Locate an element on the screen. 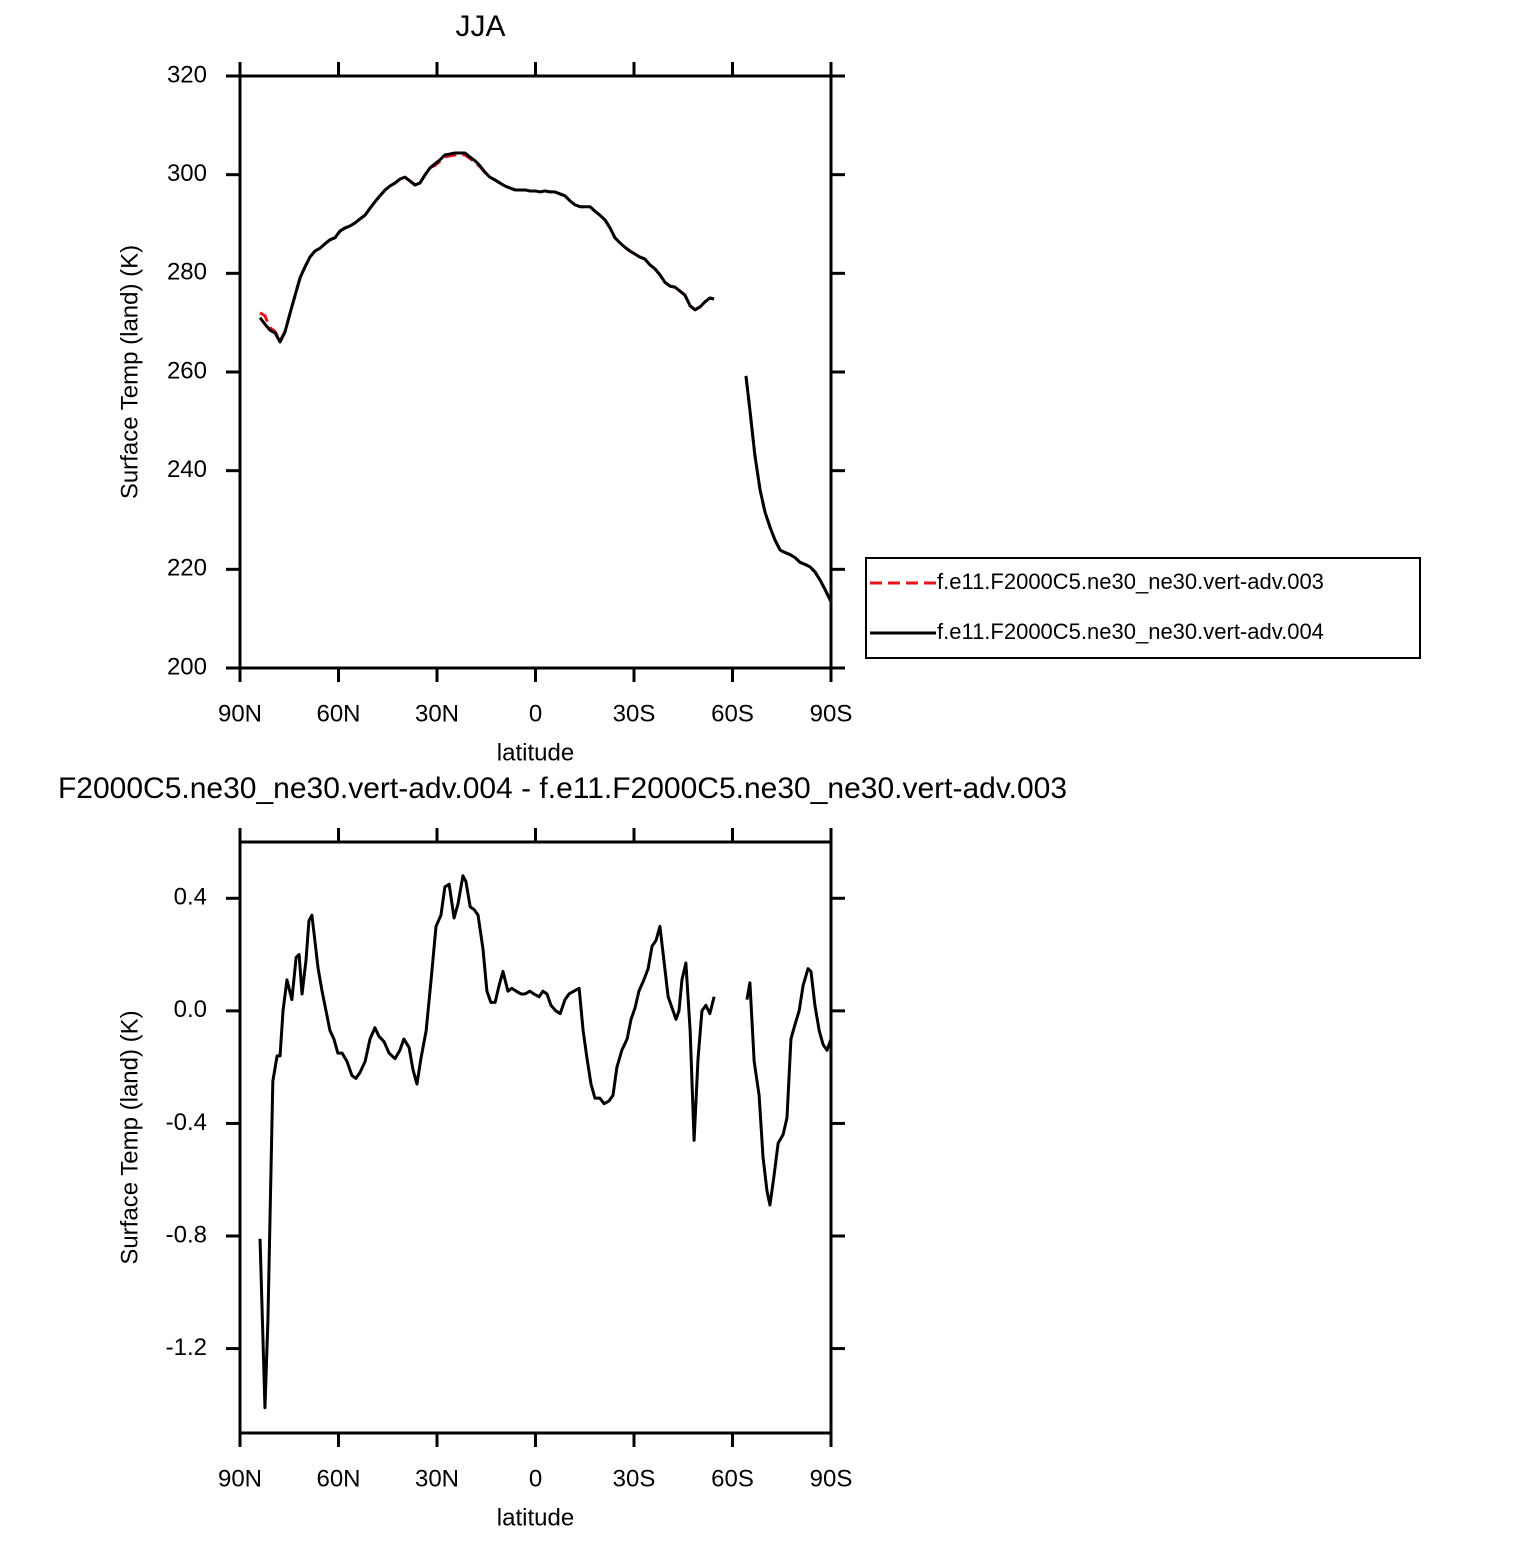 The width and height of the screenshot is (1527, 1541). y-tick-label: 0.0 is located at coordinates (190, 1009).